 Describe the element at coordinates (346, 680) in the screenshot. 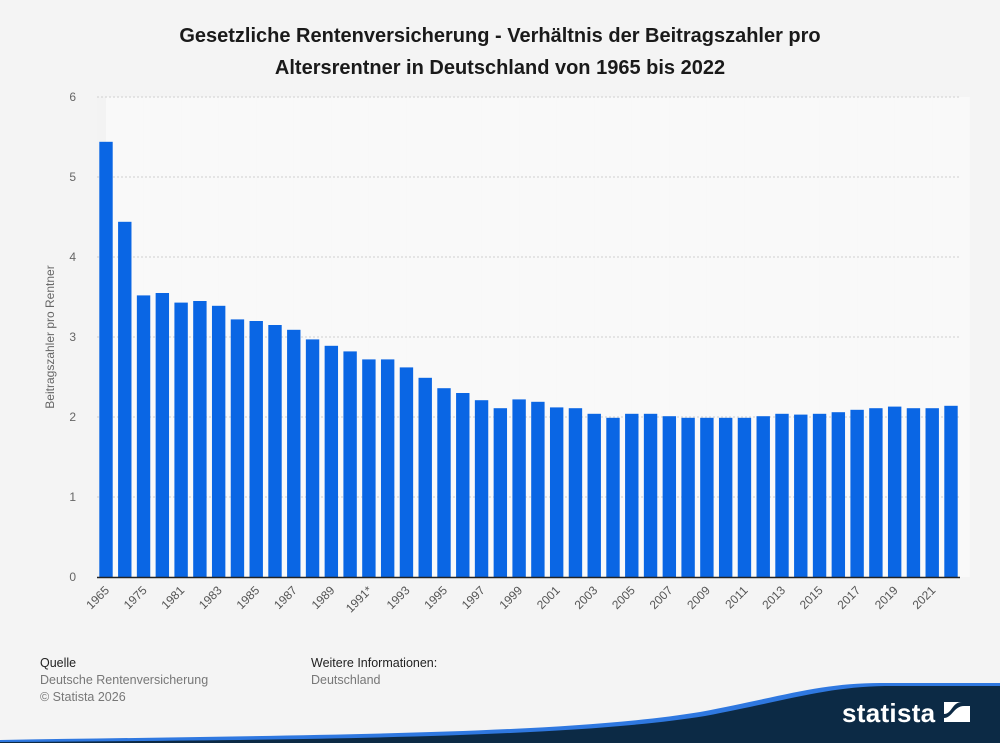

I see `info-text: Deutschland` at that location.